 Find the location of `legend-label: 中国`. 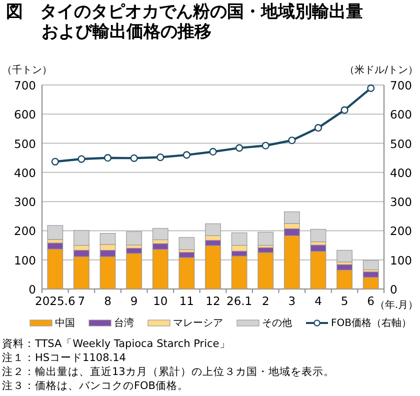

legend-label: 中国 is located at coordinates (65, 323).